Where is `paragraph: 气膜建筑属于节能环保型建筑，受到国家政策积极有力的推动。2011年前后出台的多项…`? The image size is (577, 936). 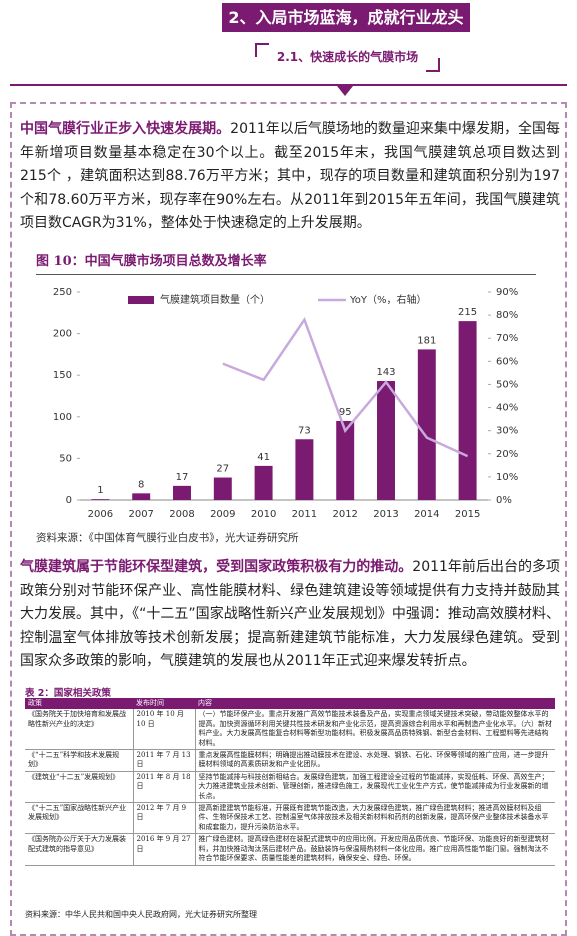 paragraph: 气膜建筑属于节能环保型建筑，受到国家政策积极有力的推动。2011年前后出台的多项… is located at coordinates (290, 615).